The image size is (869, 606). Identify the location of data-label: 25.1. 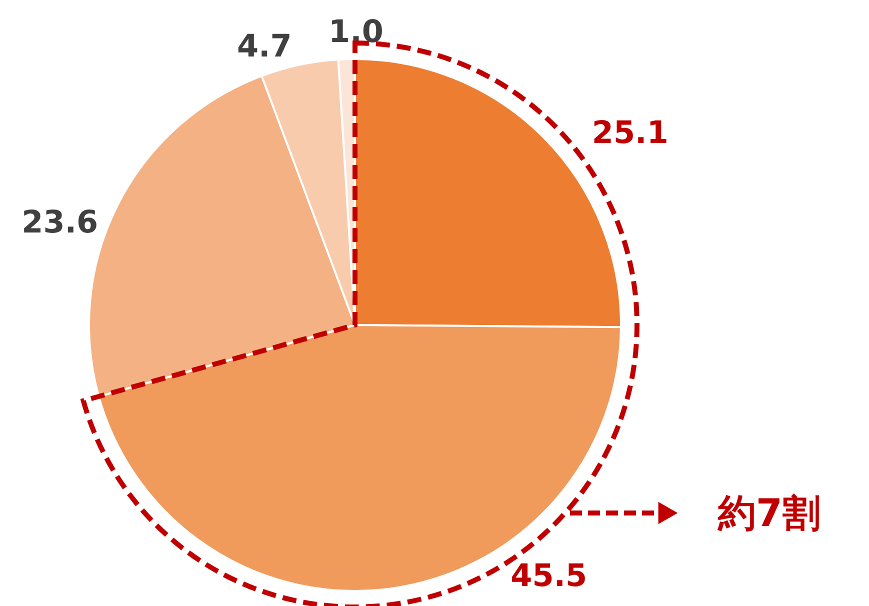
(630, 132).